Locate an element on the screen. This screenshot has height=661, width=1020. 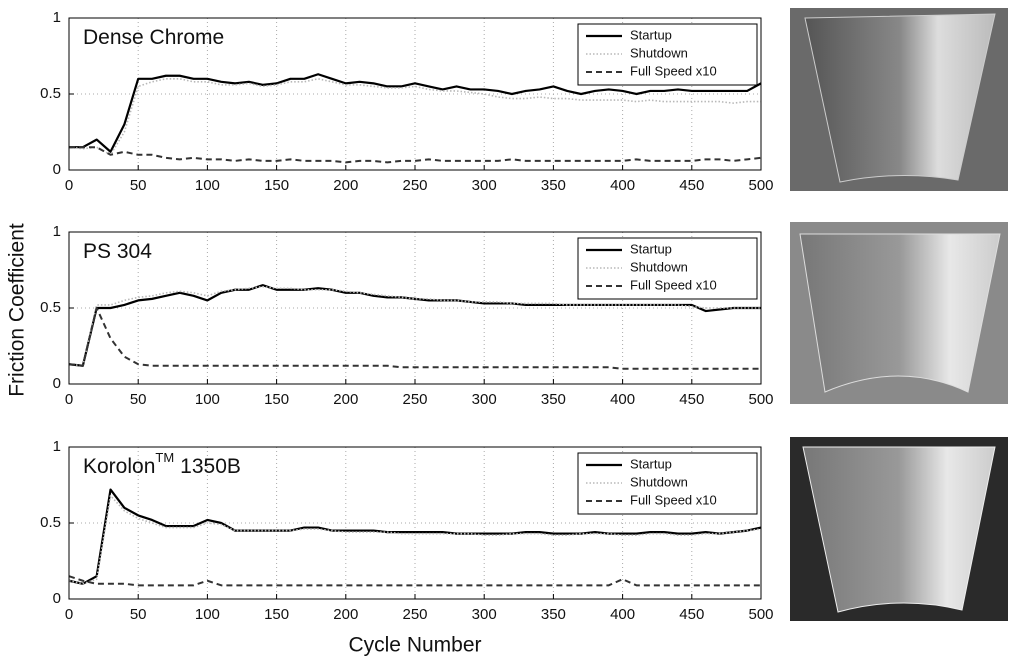
panel-title: PS 304 is located at coordinates (117, 251).